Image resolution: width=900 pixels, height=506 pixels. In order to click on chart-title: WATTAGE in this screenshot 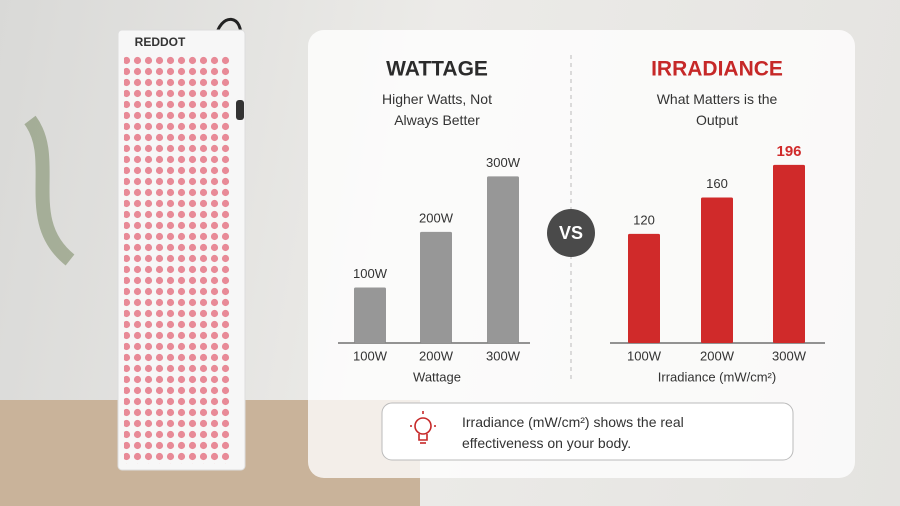, I will do `click(437, 69)`.